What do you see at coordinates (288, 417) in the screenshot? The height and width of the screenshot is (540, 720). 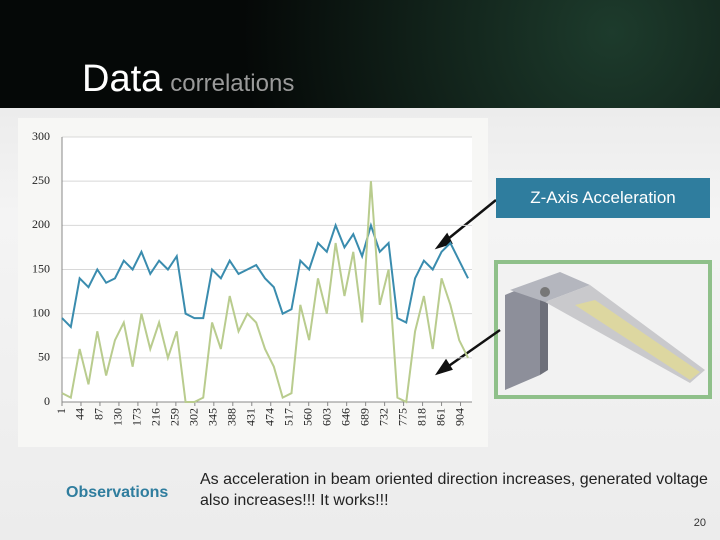 I see `x-tick-label: 517` at bounding box center [288, 417].